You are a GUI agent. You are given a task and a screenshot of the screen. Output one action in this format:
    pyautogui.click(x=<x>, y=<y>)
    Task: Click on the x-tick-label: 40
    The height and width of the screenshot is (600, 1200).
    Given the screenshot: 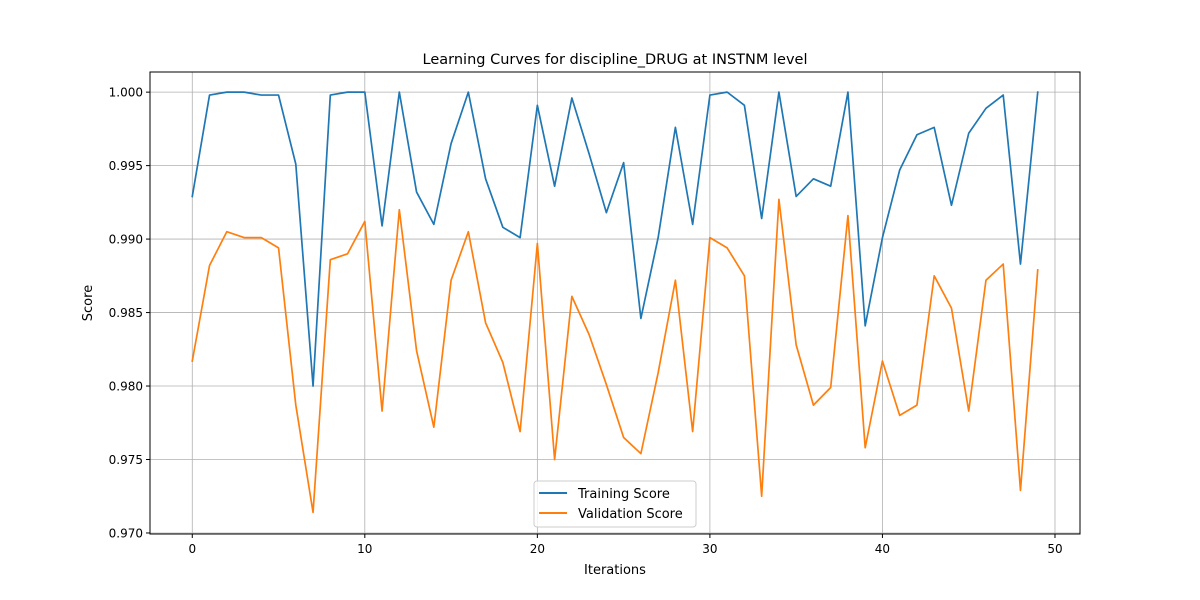 What is the action you would take?
    pyautogui.click(x=882, y=549)
    